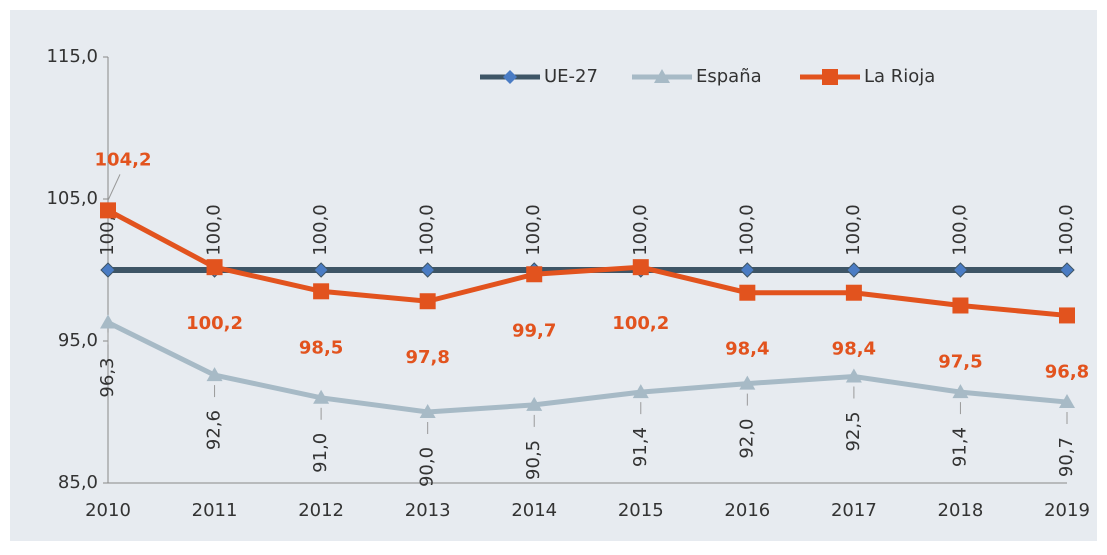 This screenshot has width=1107, height=555. I want to click on data-label: 90,7, so click(1066, 457).